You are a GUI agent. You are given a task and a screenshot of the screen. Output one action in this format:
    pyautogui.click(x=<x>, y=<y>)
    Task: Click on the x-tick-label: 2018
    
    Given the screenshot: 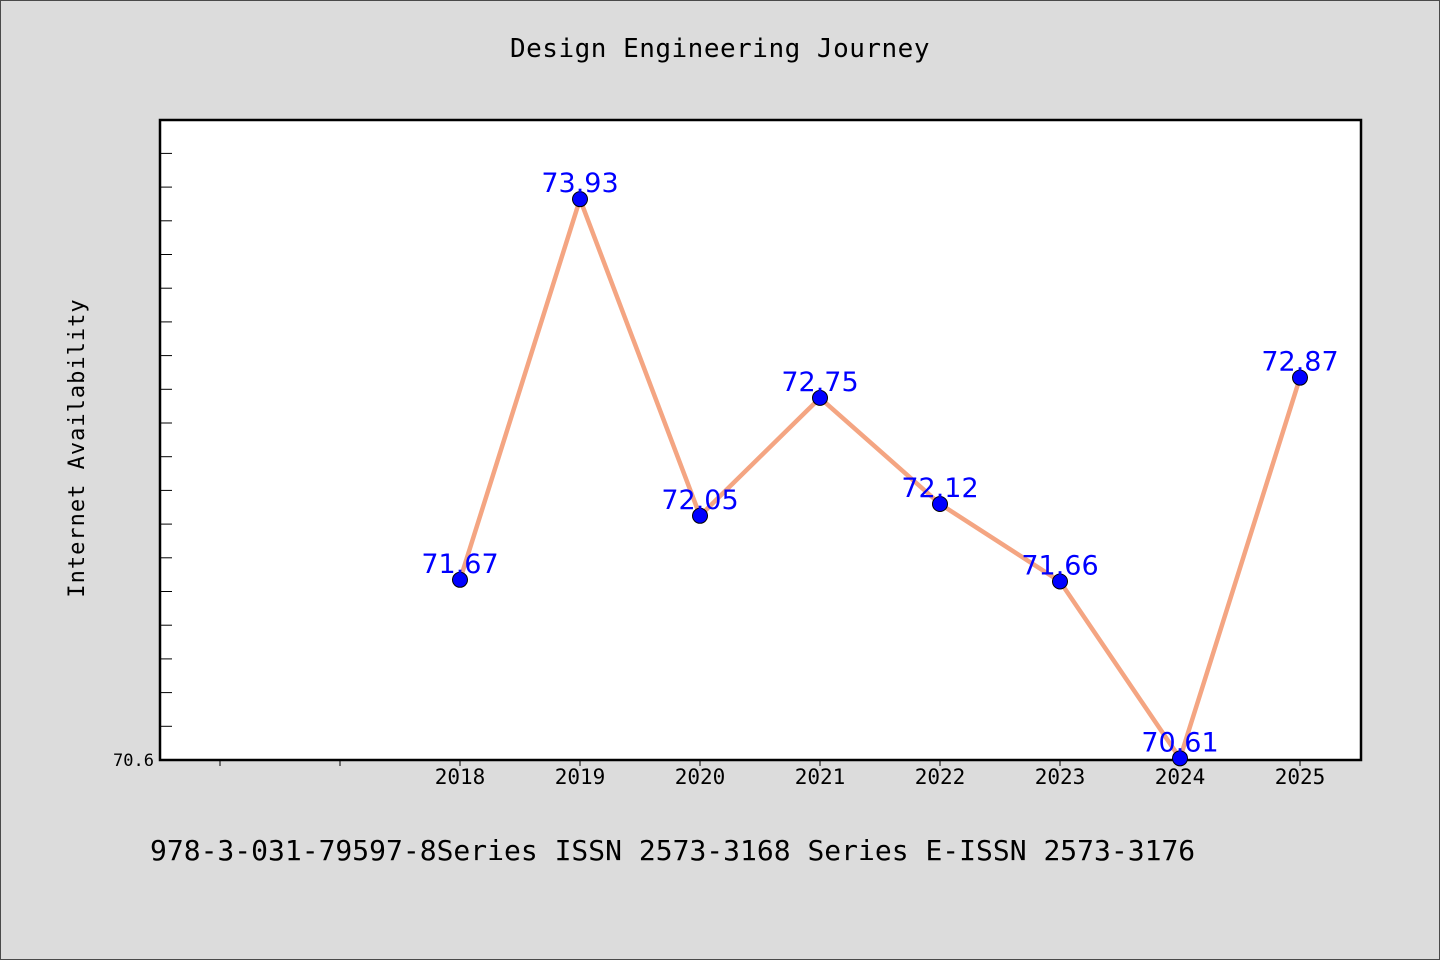 What is the action you would take?
    pyautogui.click(x=460, y=777)
    